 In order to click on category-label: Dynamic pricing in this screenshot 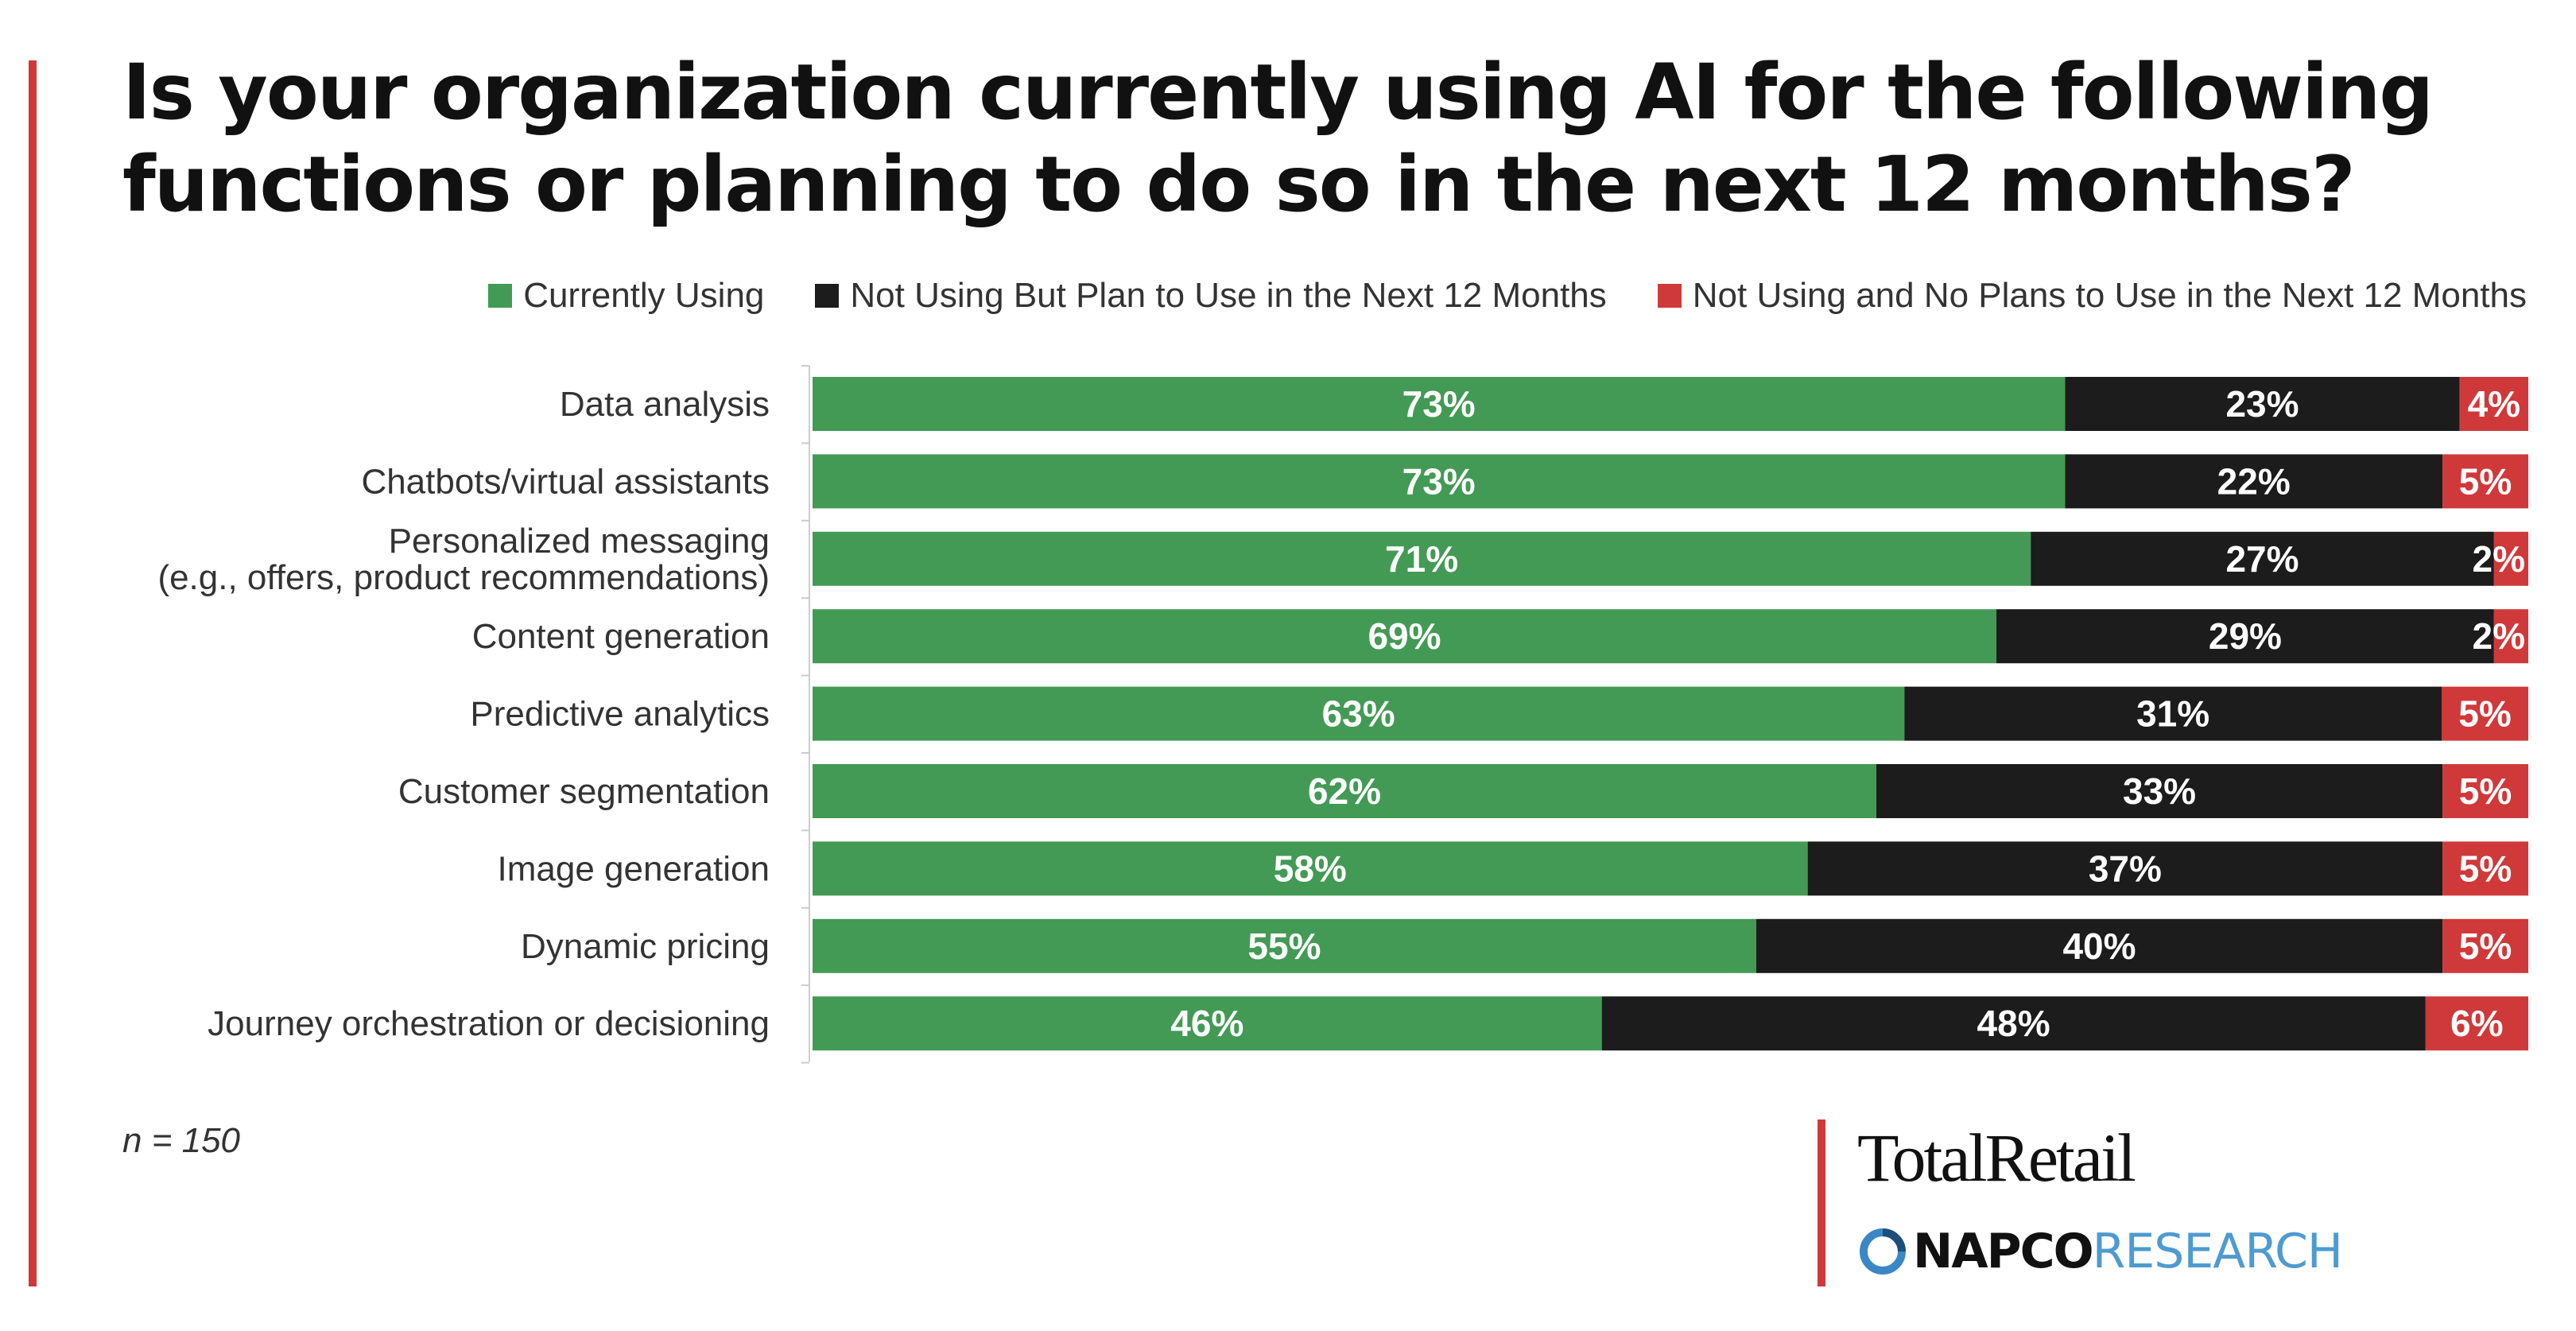, I will do `click(645, 946)`.